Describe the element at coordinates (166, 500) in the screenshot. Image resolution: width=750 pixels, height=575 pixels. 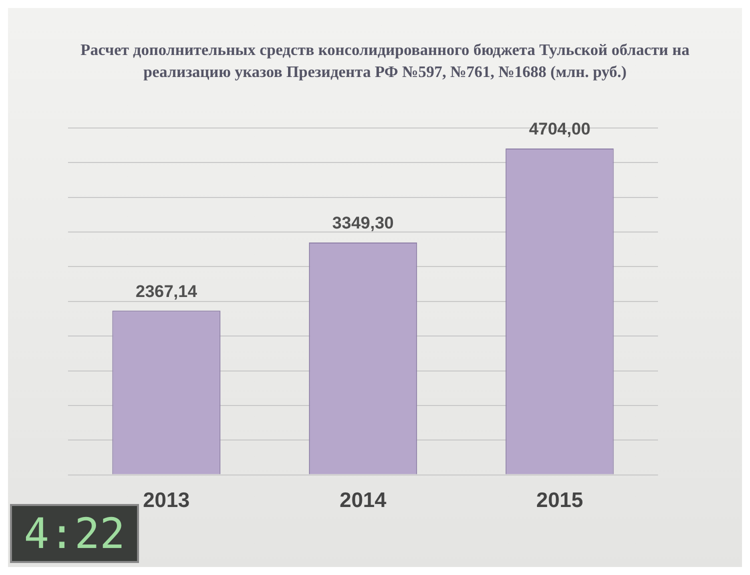
I see `x-tick-label: 2013` at that location.